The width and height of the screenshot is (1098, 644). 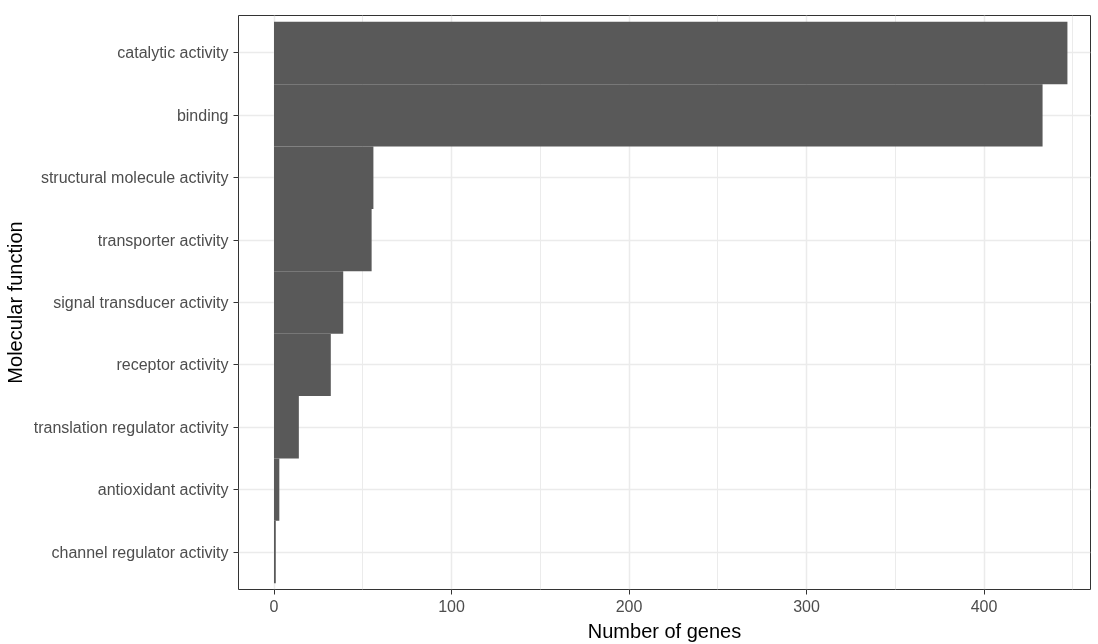 What do you see at coordinates (629, 606) in the screenshot?
I see `x-tick-label: 200` at bounding box center [629, 606].